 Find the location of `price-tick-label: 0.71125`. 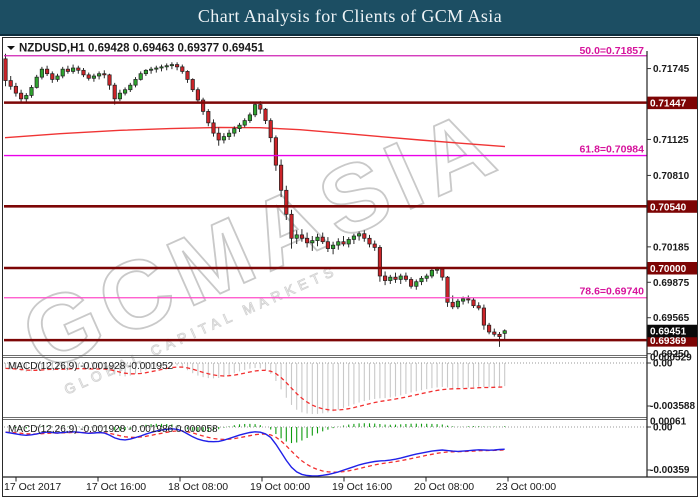

price-tick-label: 0.71125 is located at coordinates (671, 140).